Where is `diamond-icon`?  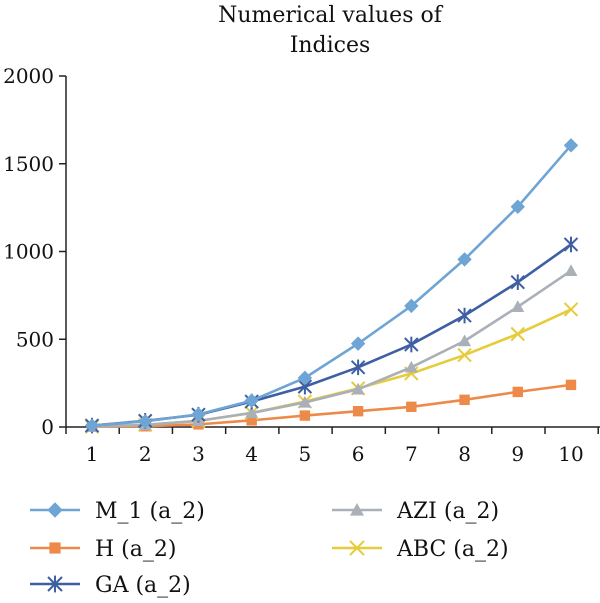 diamond-icon is located at coordinates (55, 510).